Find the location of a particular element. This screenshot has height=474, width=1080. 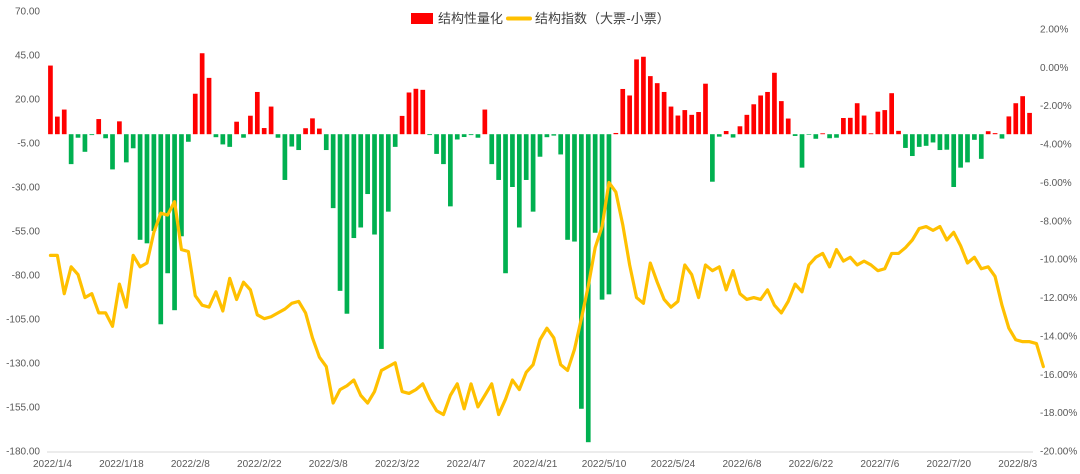

right-axis-tick-label: -8.00% is located at coordinates (1056, 221).